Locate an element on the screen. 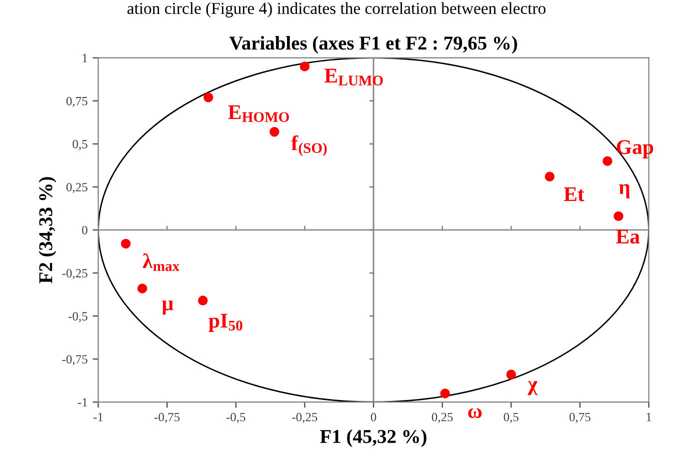  x-tick-label: 0,75 is located at coordinates (579, 418).